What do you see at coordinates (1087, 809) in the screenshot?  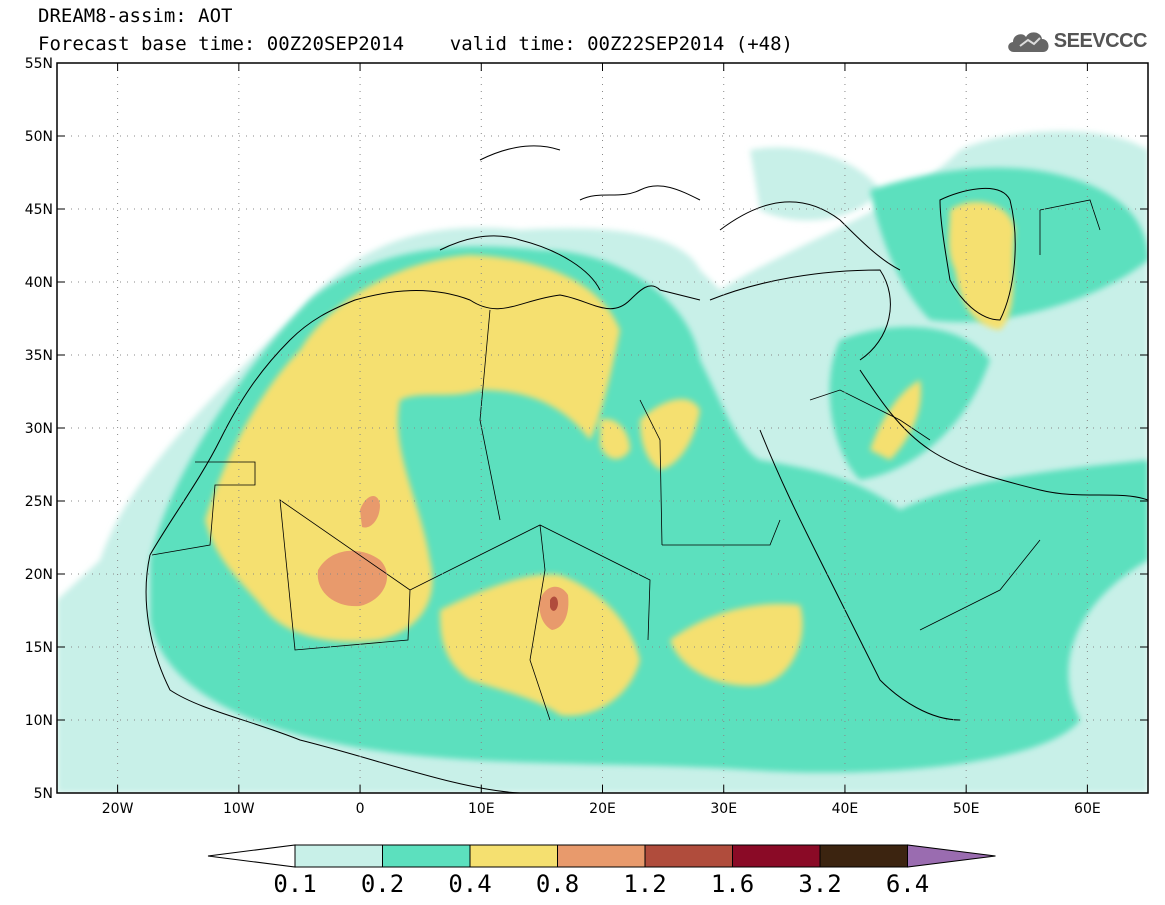 I see `lon-tick-label: 60E` at bounding box center [1087, 809].